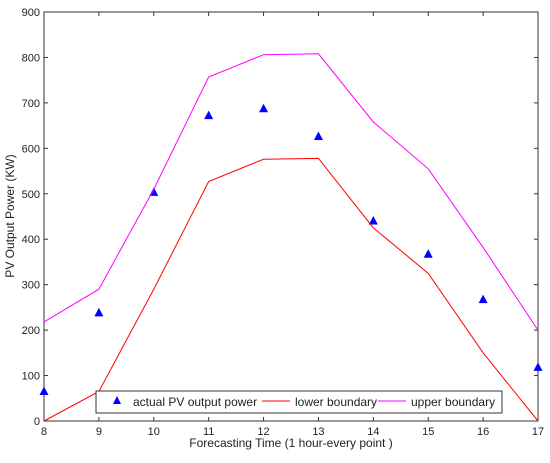 This screenshot has height=463, width=550. What do you see at coordinates (31, 13) in the screenshot?
I see `y-tick-label: 900` at bounding box center [31, 13].